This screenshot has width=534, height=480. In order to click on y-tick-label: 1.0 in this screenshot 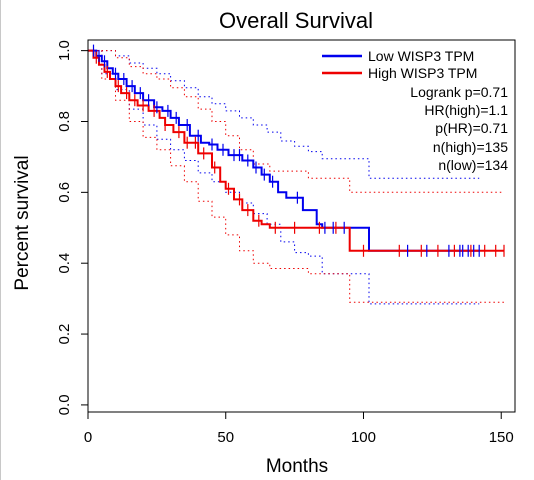, I will do `click(64, 50)`.